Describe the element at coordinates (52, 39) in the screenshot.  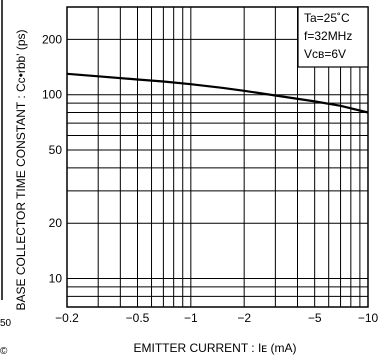
I see `y-tick-label: 200` at that location.